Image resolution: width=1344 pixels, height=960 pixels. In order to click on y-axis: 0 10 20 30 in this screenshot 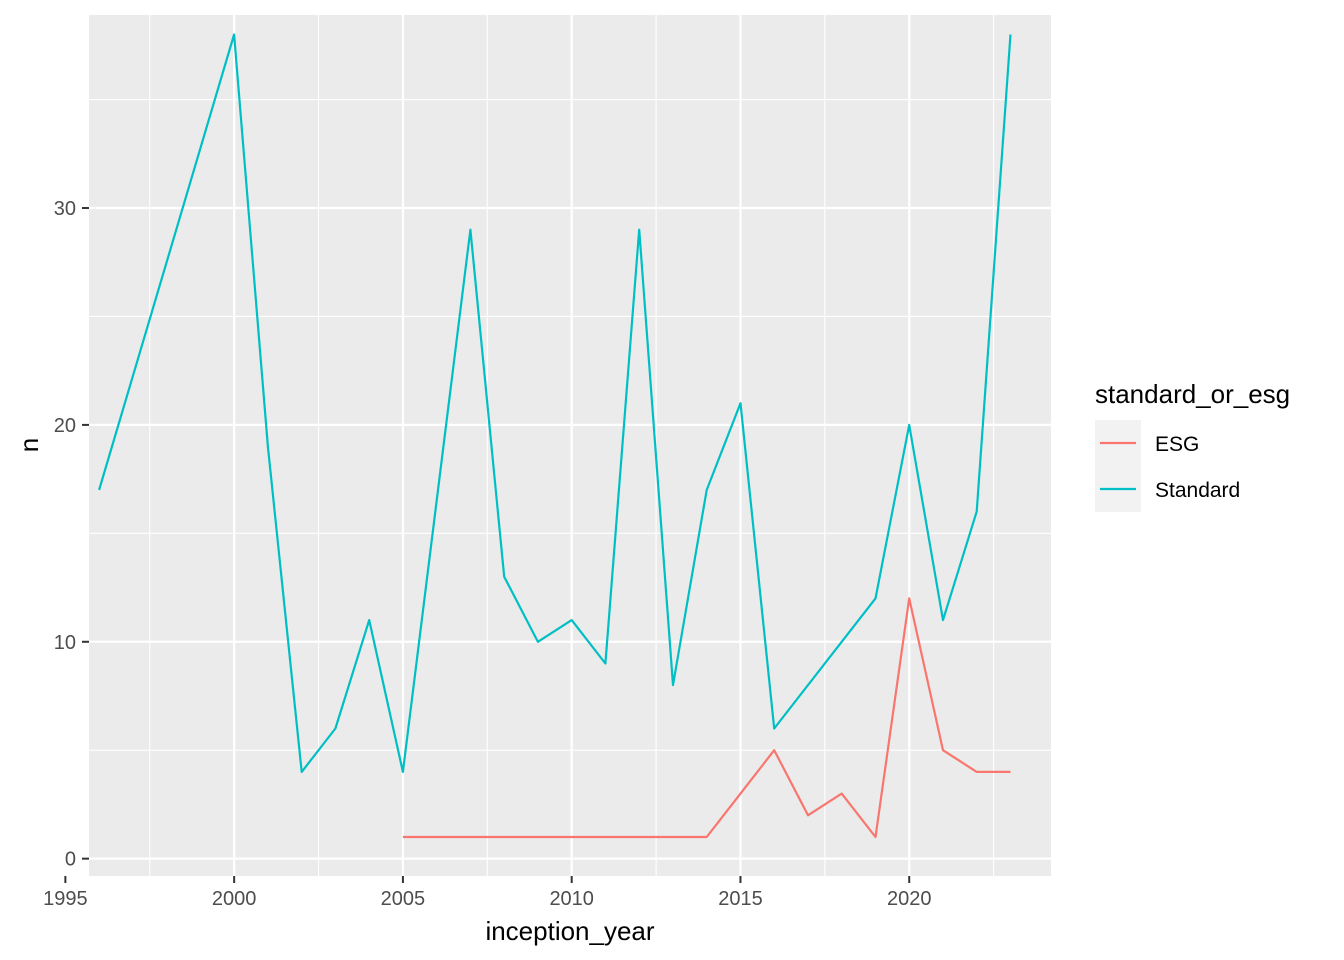, I will do `click(71, 534)`.